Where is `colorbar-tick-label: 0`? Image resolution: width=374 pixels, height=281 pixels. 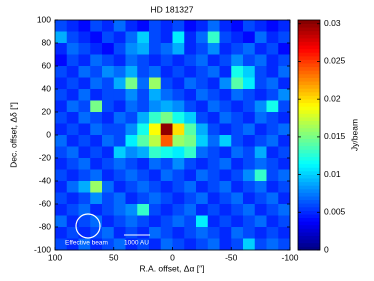
colorbar-tick-label: 0 is located at coordinates (326, 249).